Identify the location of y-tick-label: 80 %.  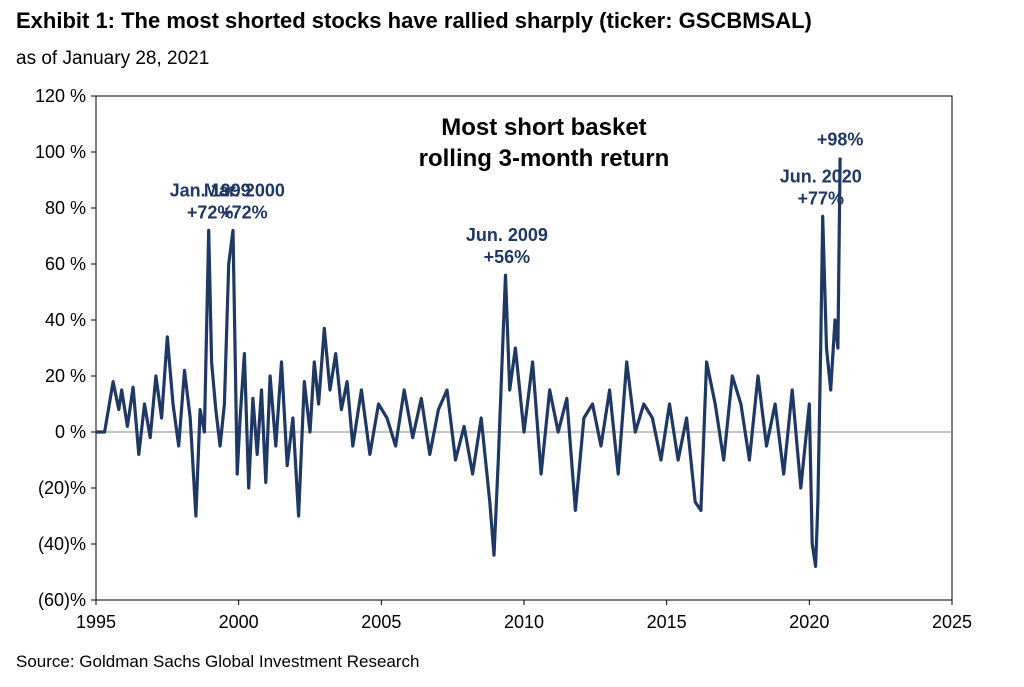
(65, 208).